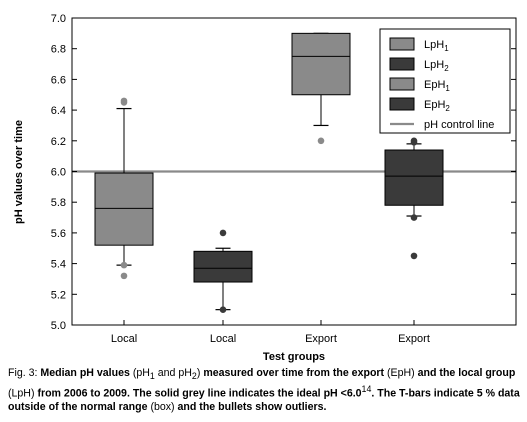 This screenshot has width=527, height=422. I want to click on caption-bold-3: and the local group, so click(466, 373).